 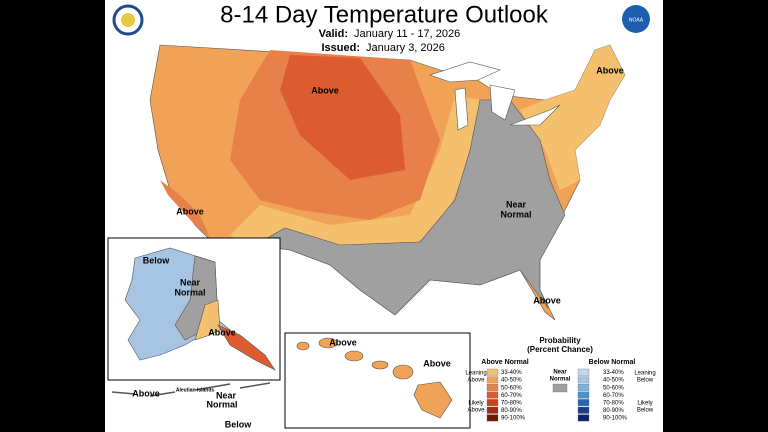 What do you see at coordinates (374, 378) in the screenshot?
I see `hawaii-map` at bounding box center [374, 378].